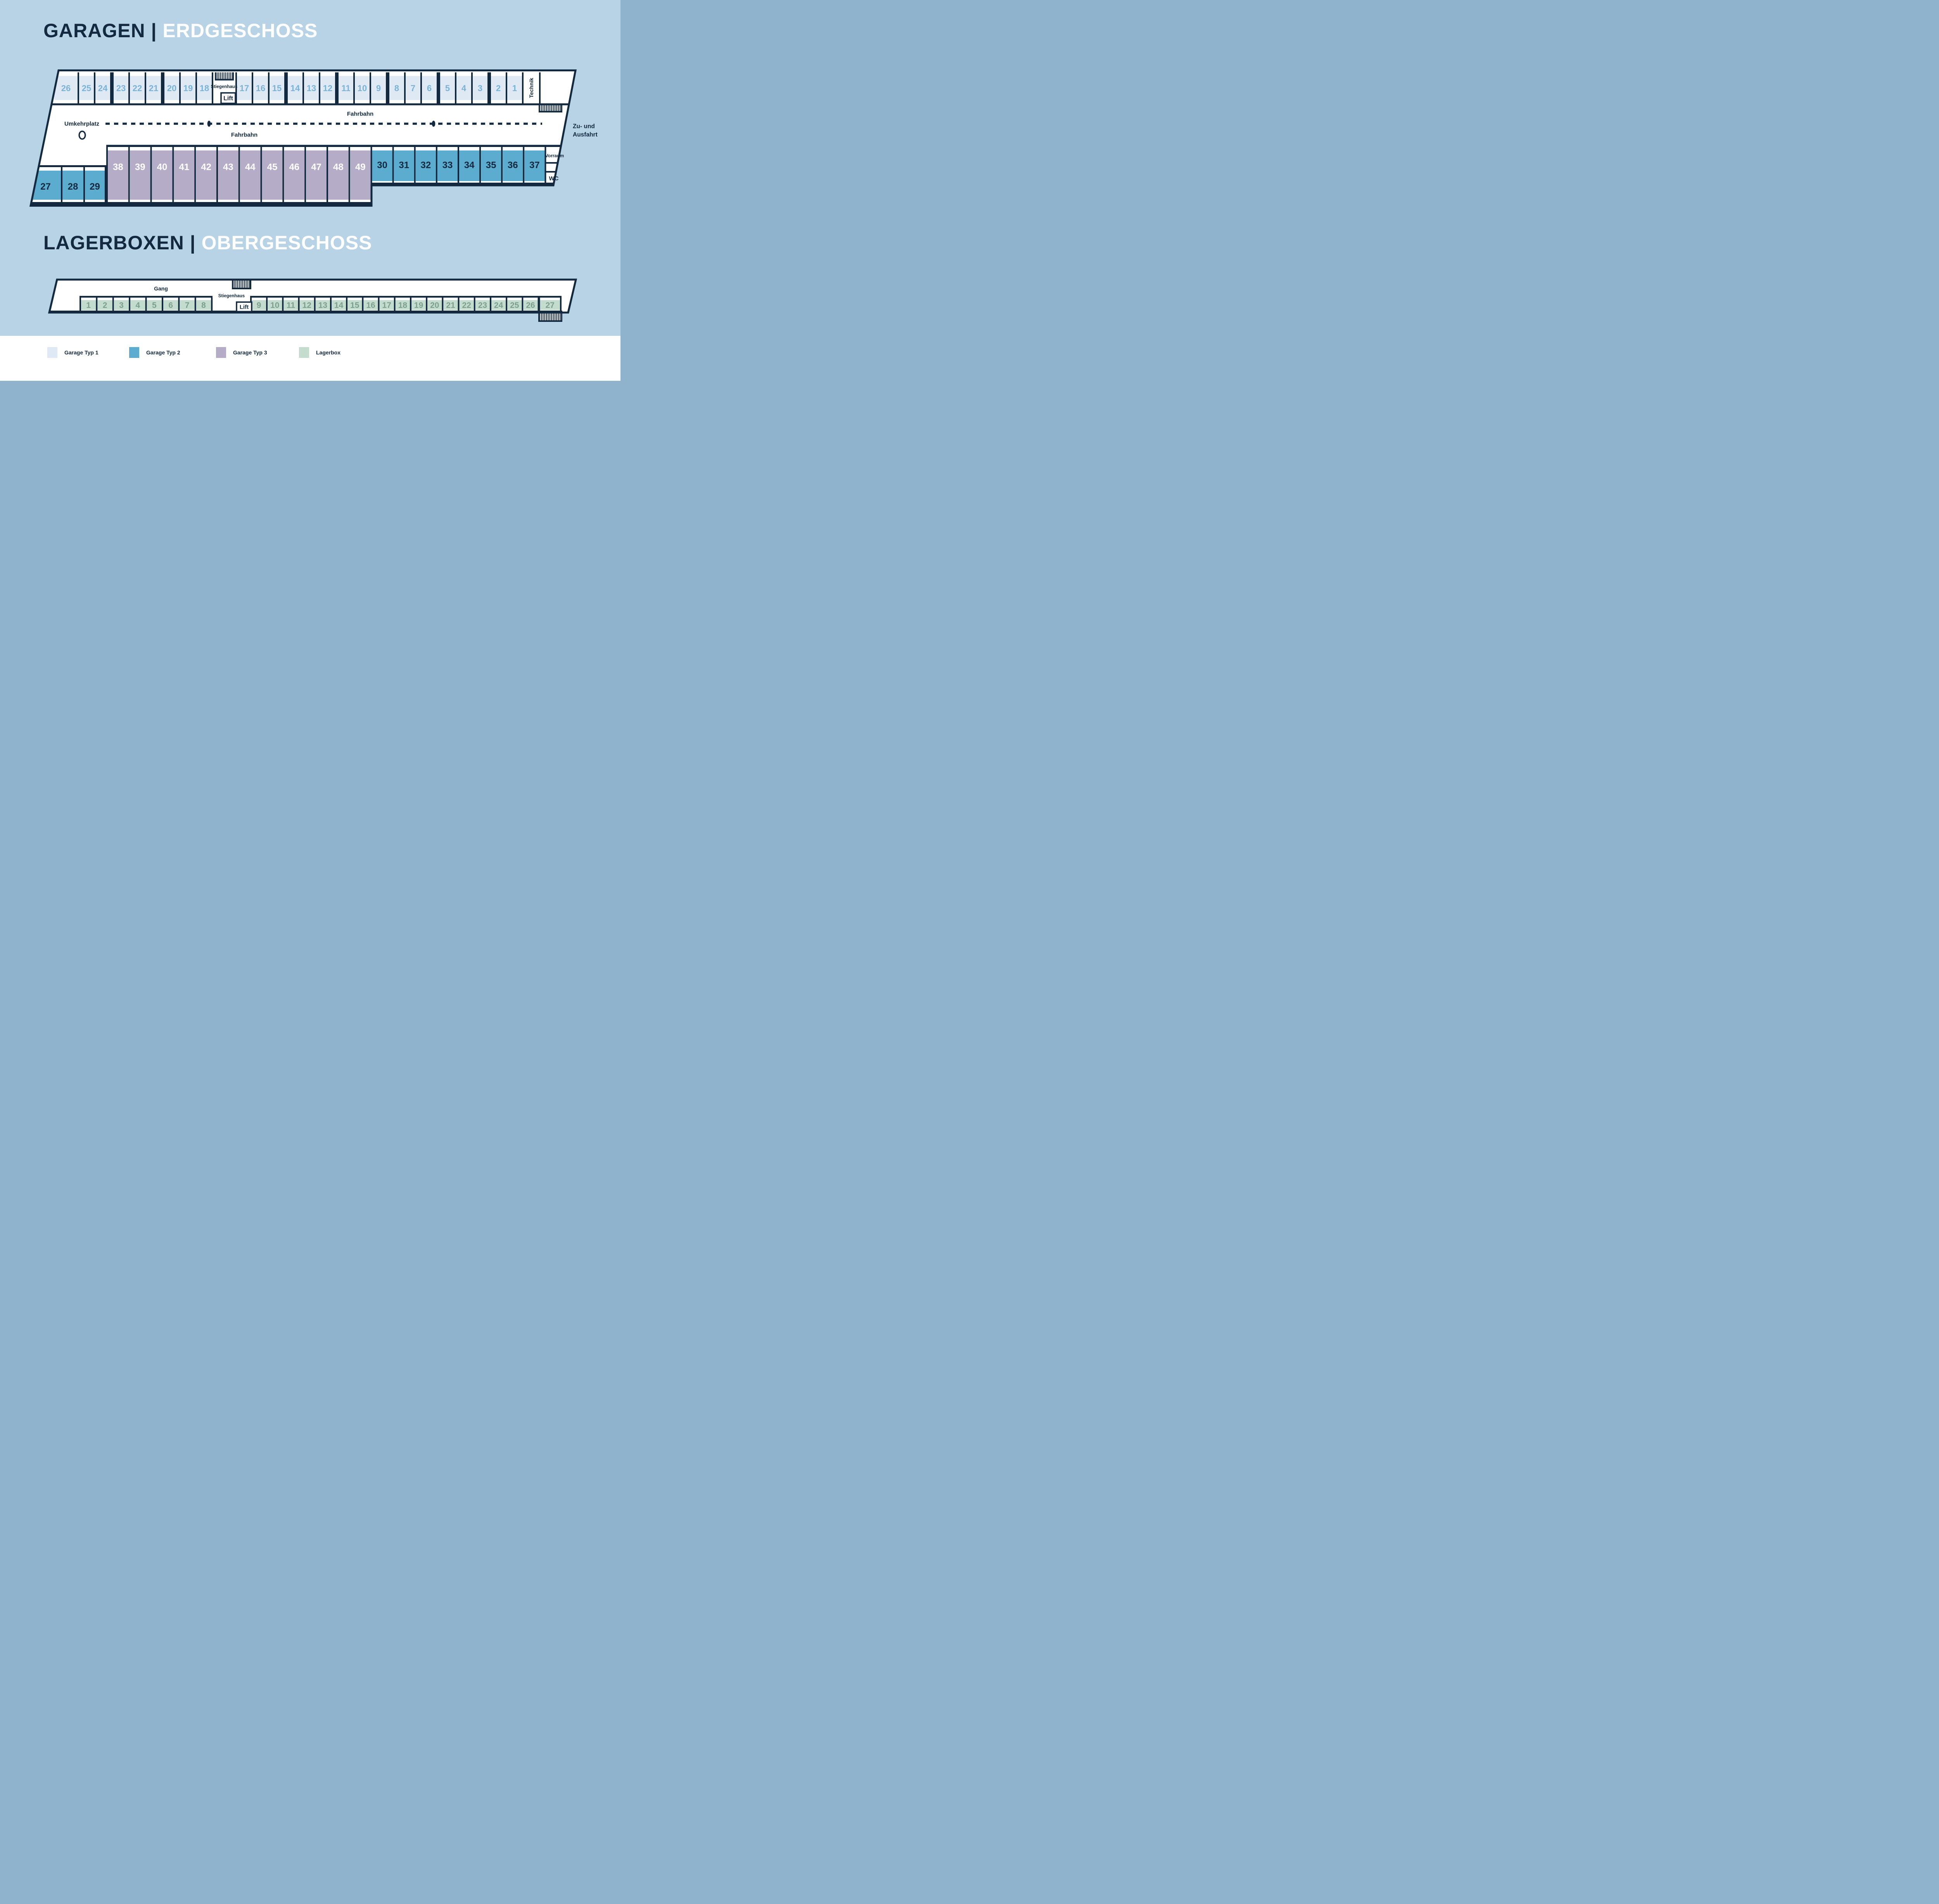  I want to click on lagerbox-number-5: 5, so click(154, 305).